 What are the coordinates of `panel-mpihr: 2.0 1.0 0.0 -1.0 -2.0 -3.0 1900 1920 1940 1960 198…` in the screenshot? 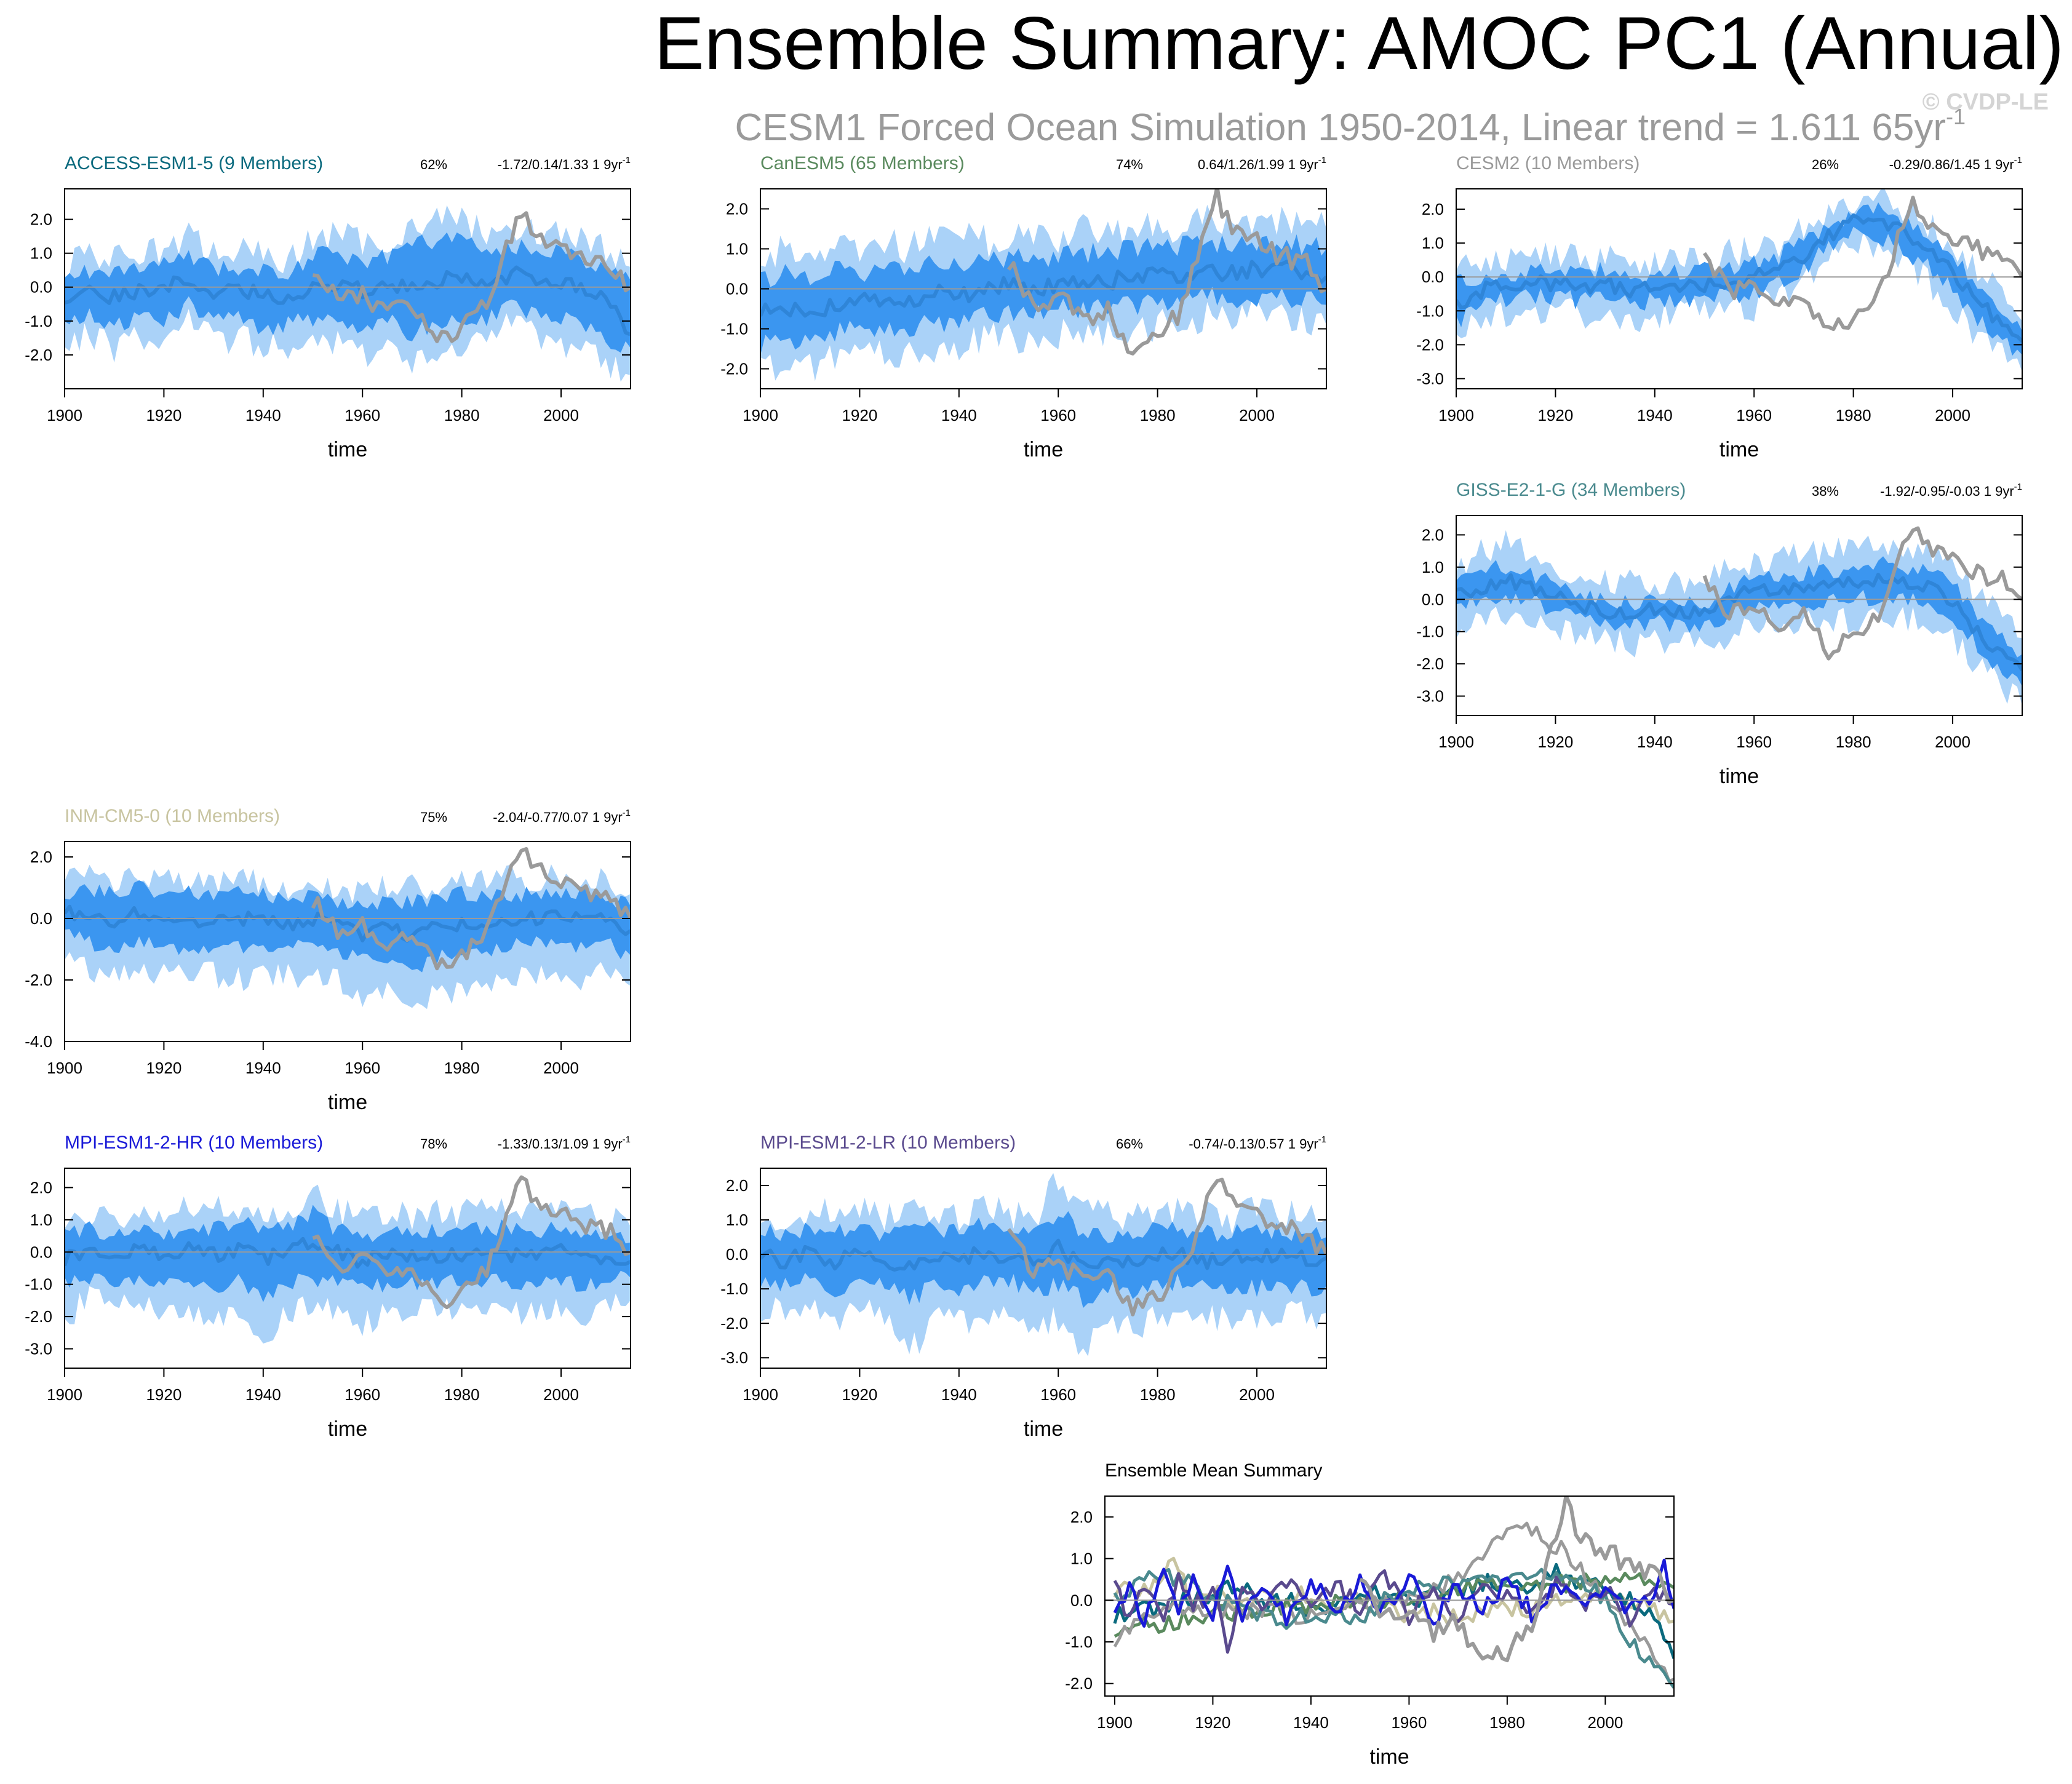 It's located at (328, 1287).